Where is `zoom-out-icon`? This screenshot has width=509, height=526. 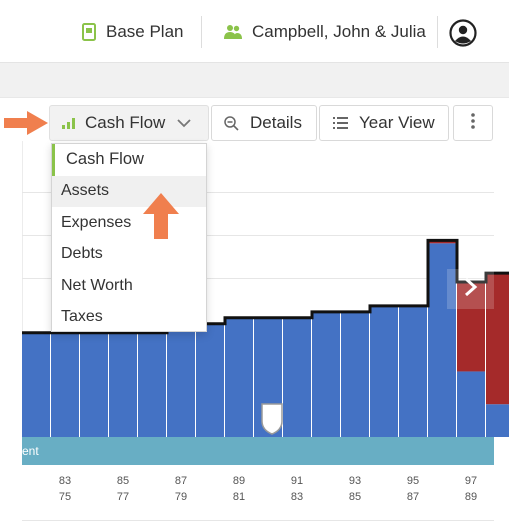
zoom-out-icon is located at coordinates (231, 123).